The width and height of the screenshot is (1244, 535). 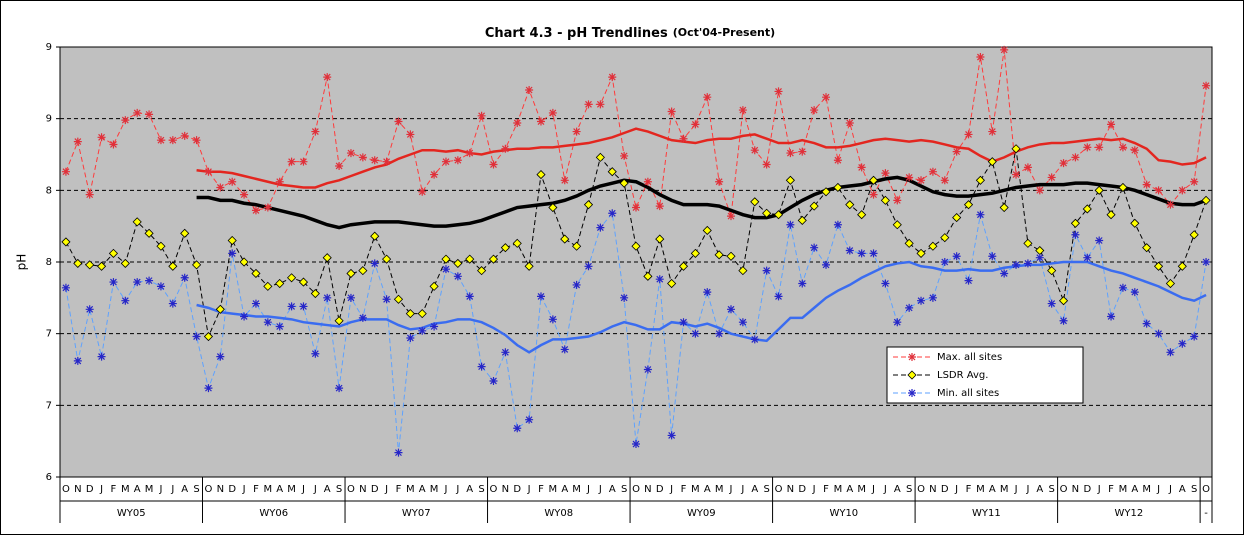 I want to click on x-group-label: WY06, so click(x=273, y=513).